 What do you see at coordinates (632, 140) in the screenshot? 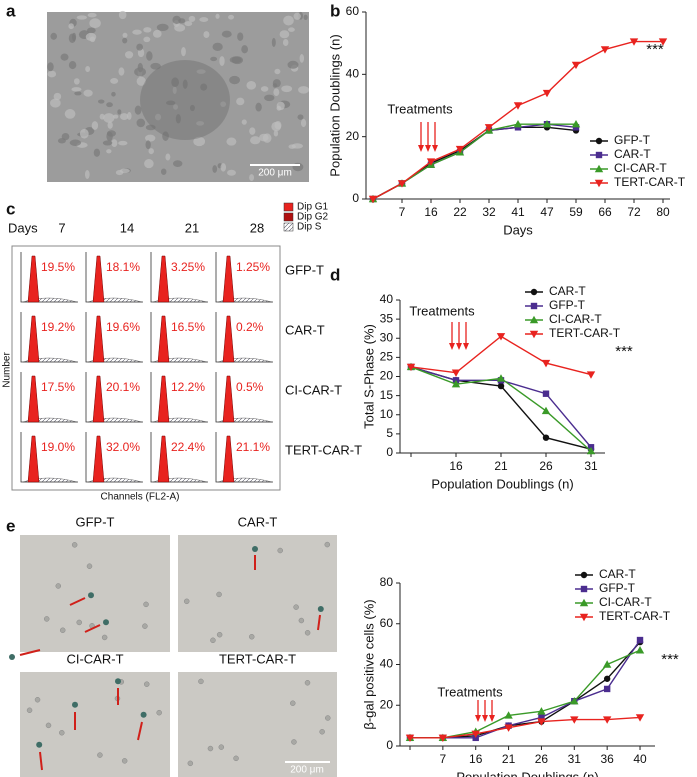
I see `legend-label: GFP-T` at bounding box center [632, 140].